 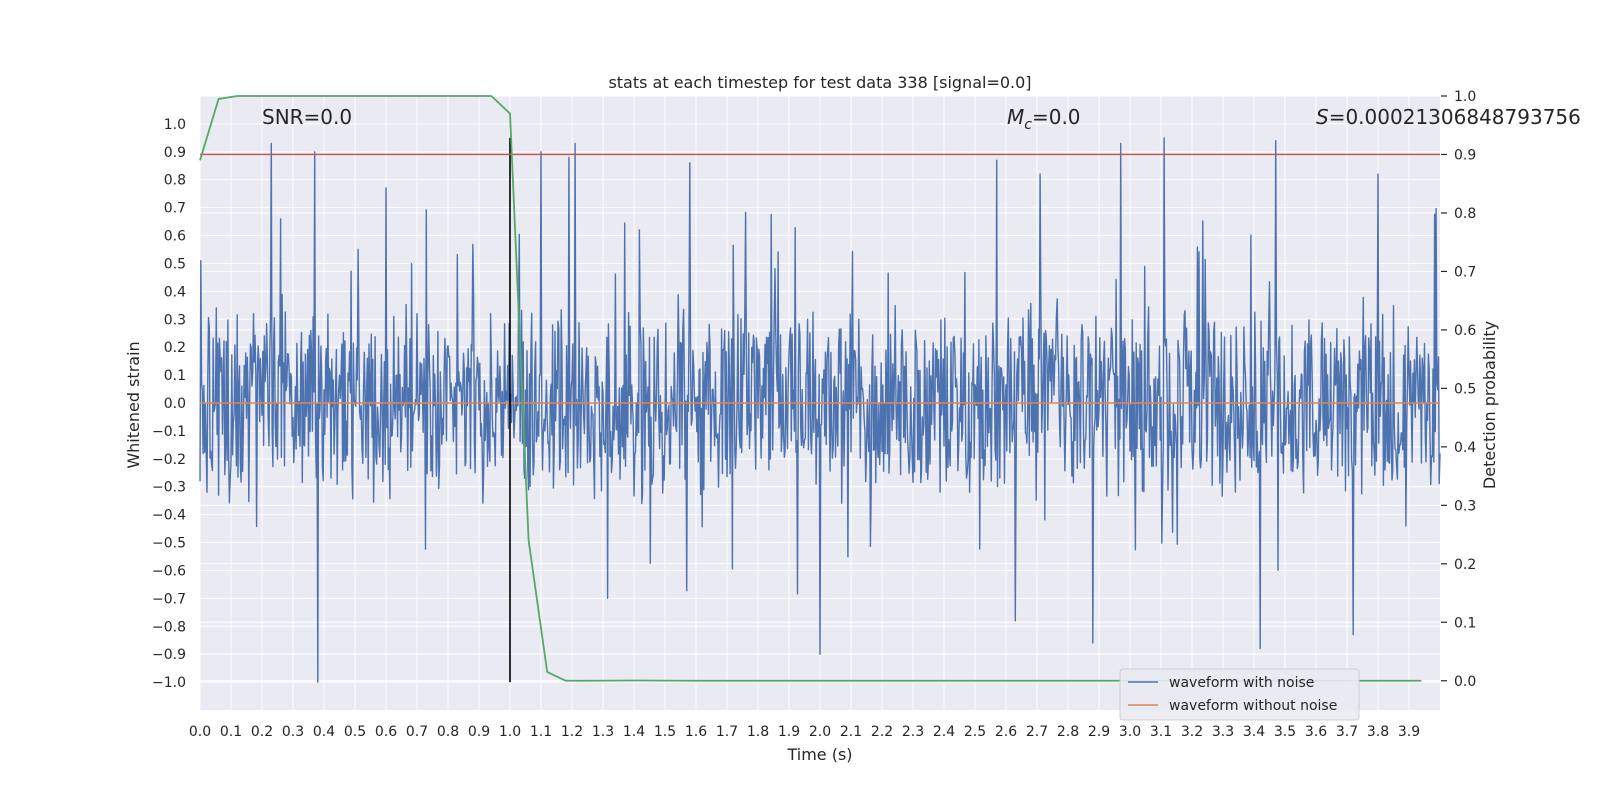 I want to click on y-tick-label-6: 0.4, so click(x=175, y=292).